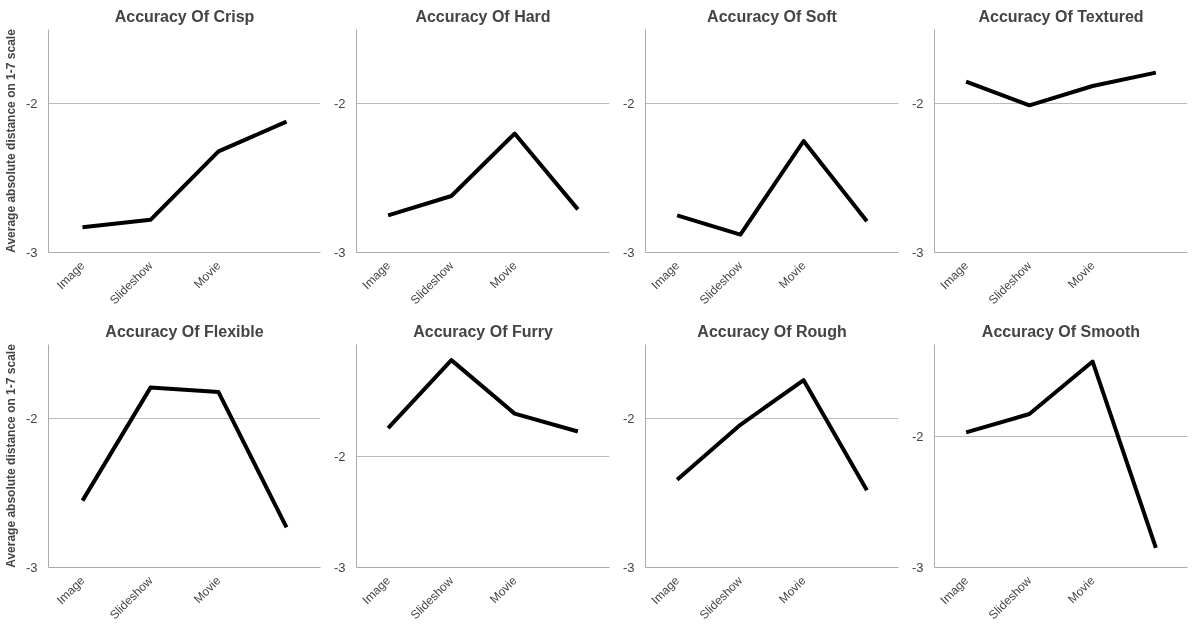  I want to click on chart-title: Accuracy Of Rough, so click(772, 331).